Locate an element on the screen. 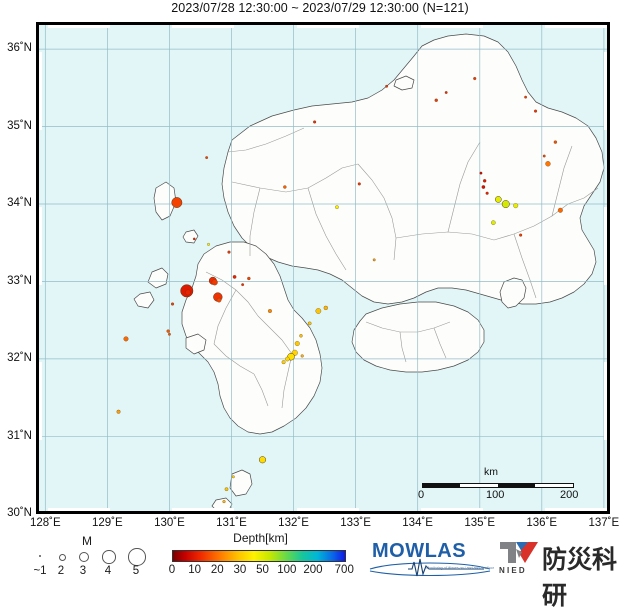 Image resolution: width=640 pixels, height=612 pixels. lat-tick-36: 36˚N is located at coordinates (19, 48).